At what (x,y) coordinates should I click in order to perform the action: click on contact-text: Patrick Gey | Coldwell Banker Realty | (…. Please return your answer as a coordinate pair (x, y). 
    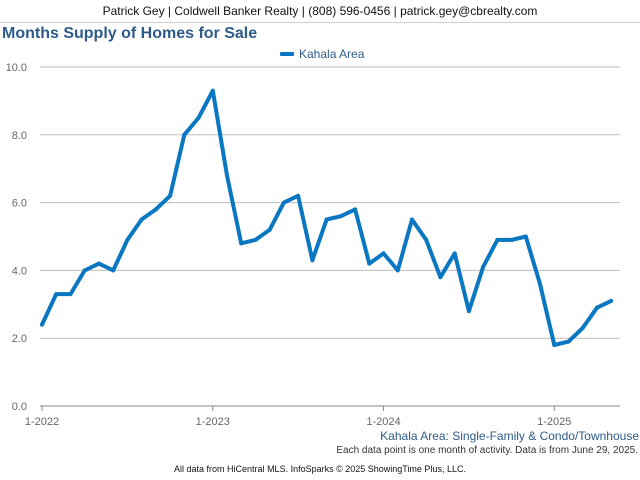
    Looking at the image, I should click on (320, 11).